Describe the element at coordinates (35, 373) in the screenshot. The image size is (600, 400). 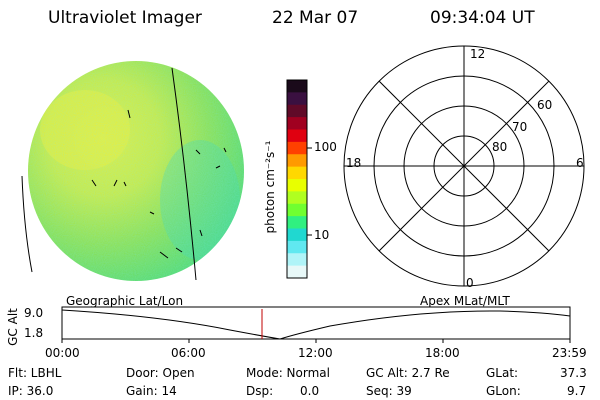
I see `filter-info: Flt: LBHL` at that location.